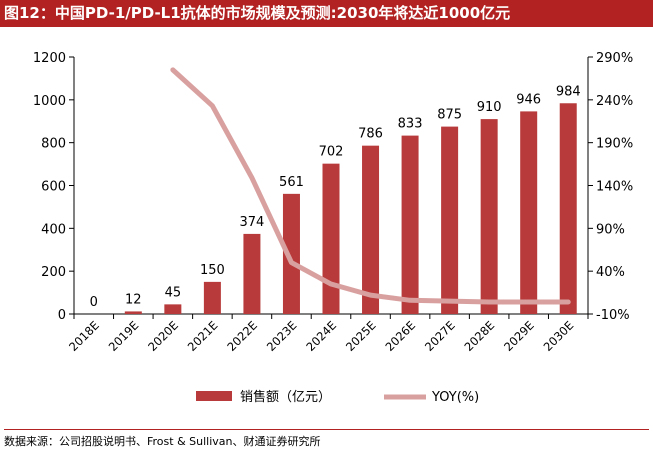 The height and width of the screenshot is (452, 653). Describe the element at coordinates (440, 336) in the screenshot. I see `x-axis-category-label: 2027E` at that location.